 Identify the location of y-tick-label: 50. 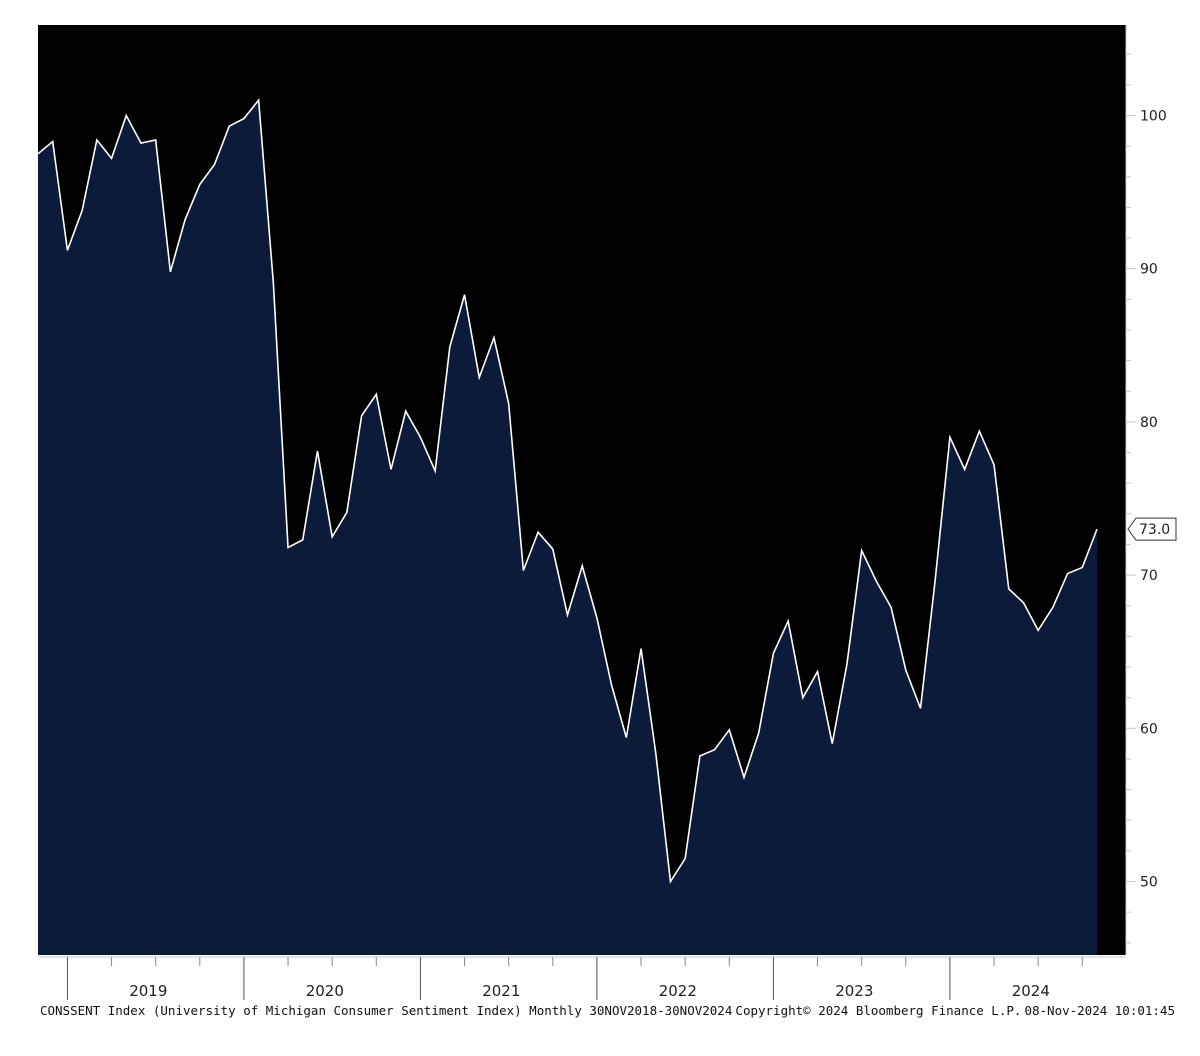
(1149, 883).